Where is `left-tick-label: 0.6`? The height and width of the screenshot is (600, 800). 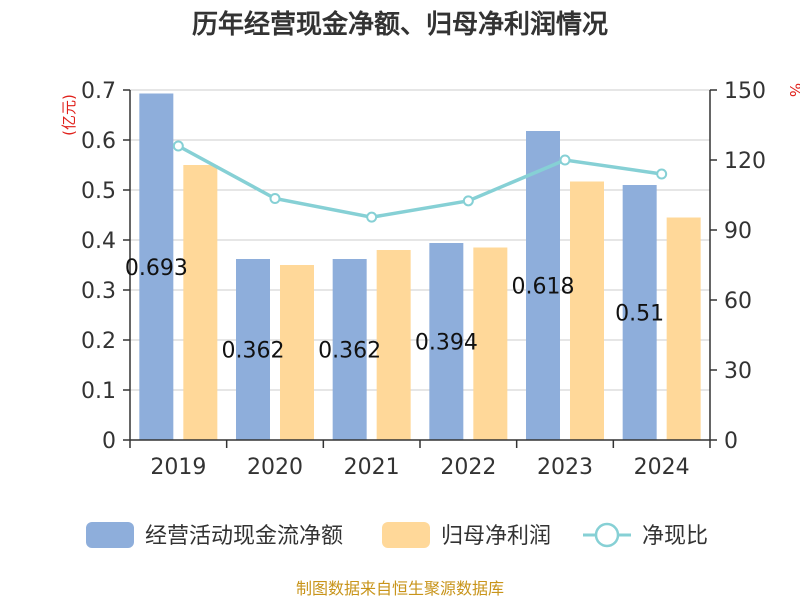 left-tick-label: 0.6 is located at coordinates (98, 141).